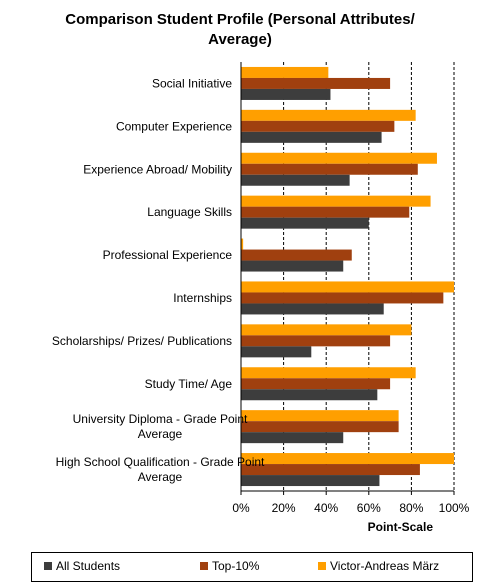 The image size is (481, 586). I want to click on category-label: Language Skills, so click(189, 212).